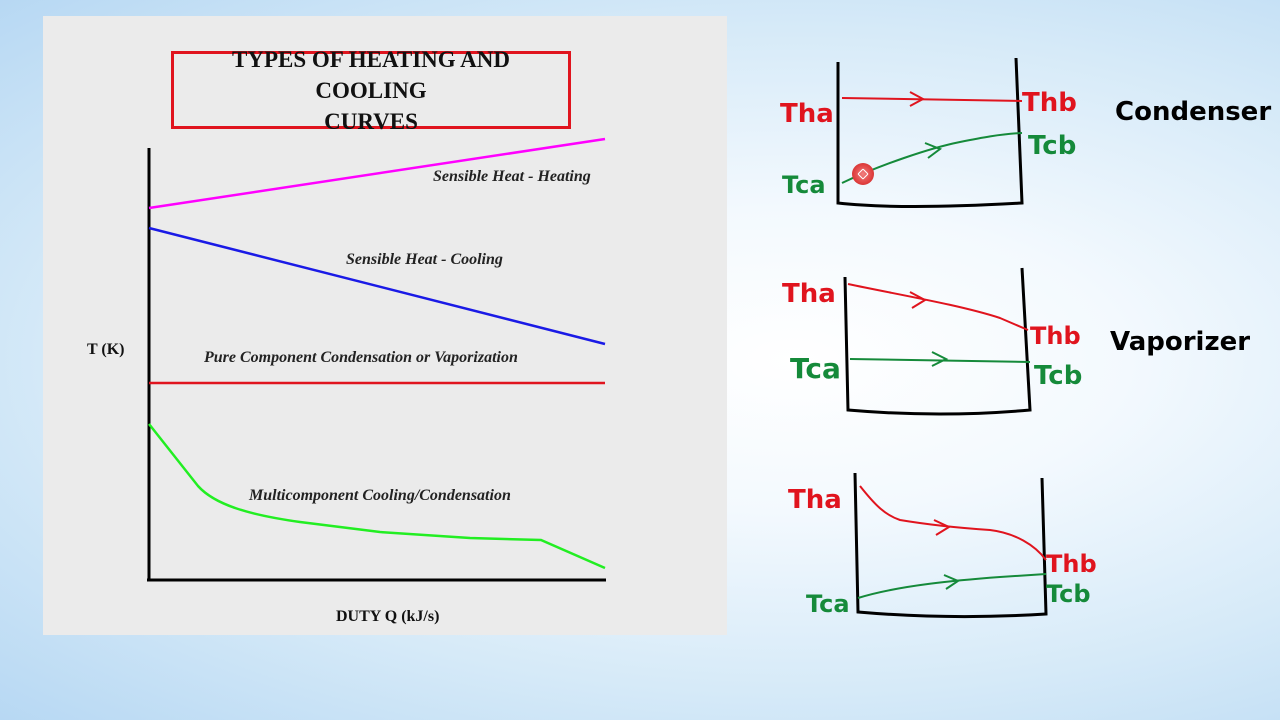  What do you see at coordinates (1025, 132) in the screenshot?
I see `condenser-sketch: Tha Thb Tca Tcb Condenser` at bounding box center [1025, 132].